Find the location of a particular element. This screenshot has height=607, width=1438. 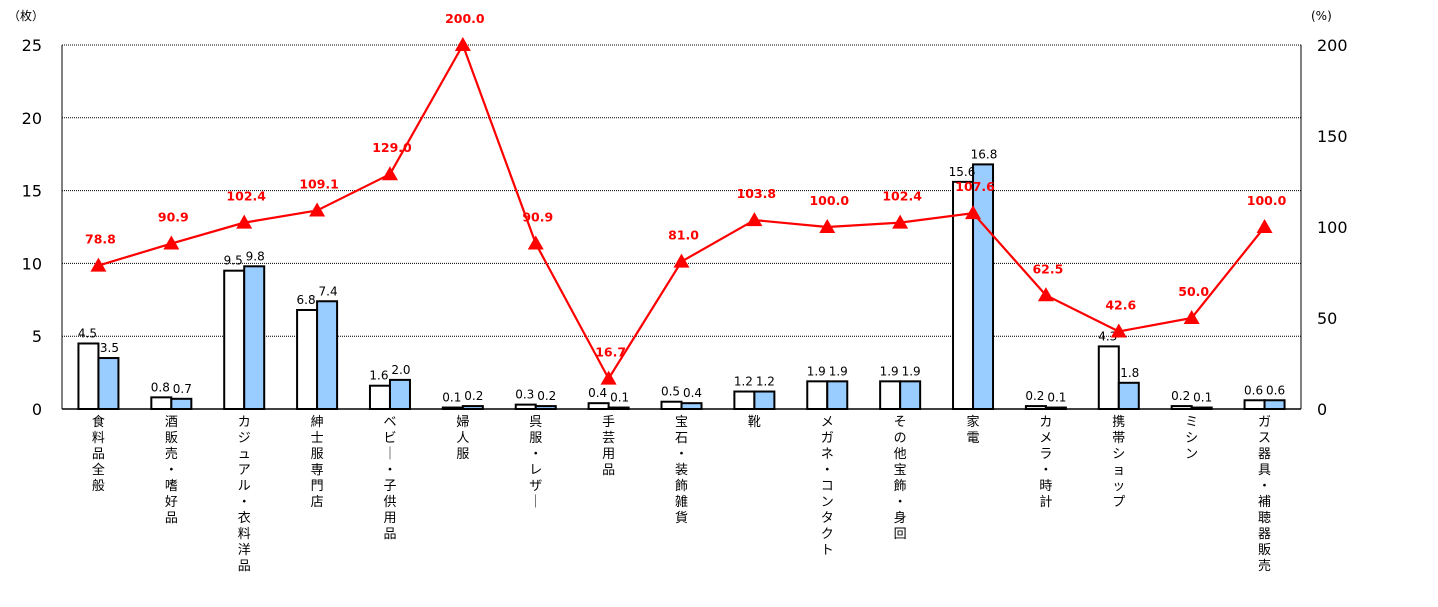

category-label: 婦人服 is located at coordinates (462, 438).